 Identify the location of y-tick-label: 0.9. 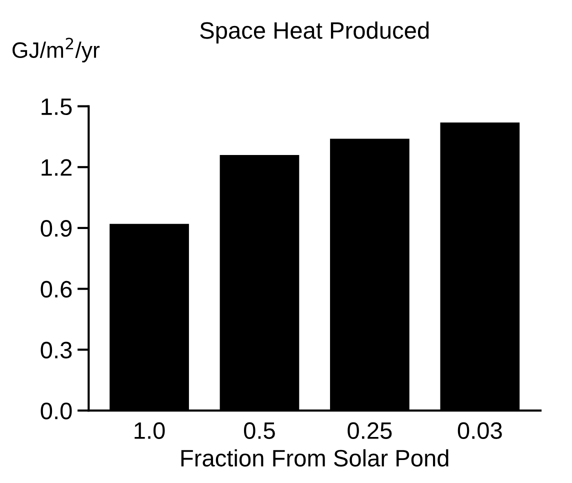
(56, 228).